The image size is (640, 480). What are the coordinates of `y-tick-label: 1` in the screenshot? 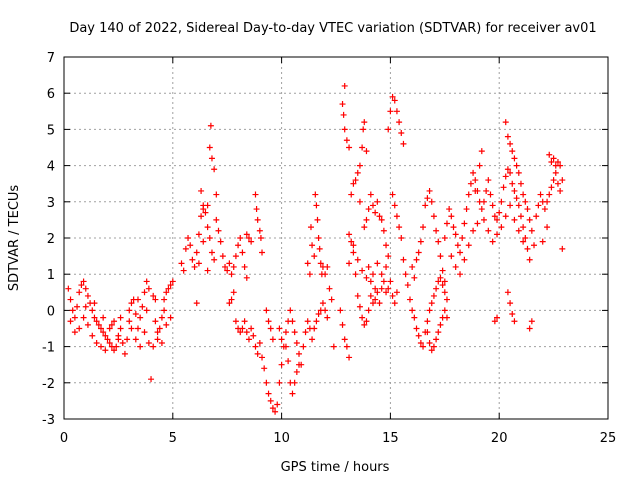 It's located at (51, 275).